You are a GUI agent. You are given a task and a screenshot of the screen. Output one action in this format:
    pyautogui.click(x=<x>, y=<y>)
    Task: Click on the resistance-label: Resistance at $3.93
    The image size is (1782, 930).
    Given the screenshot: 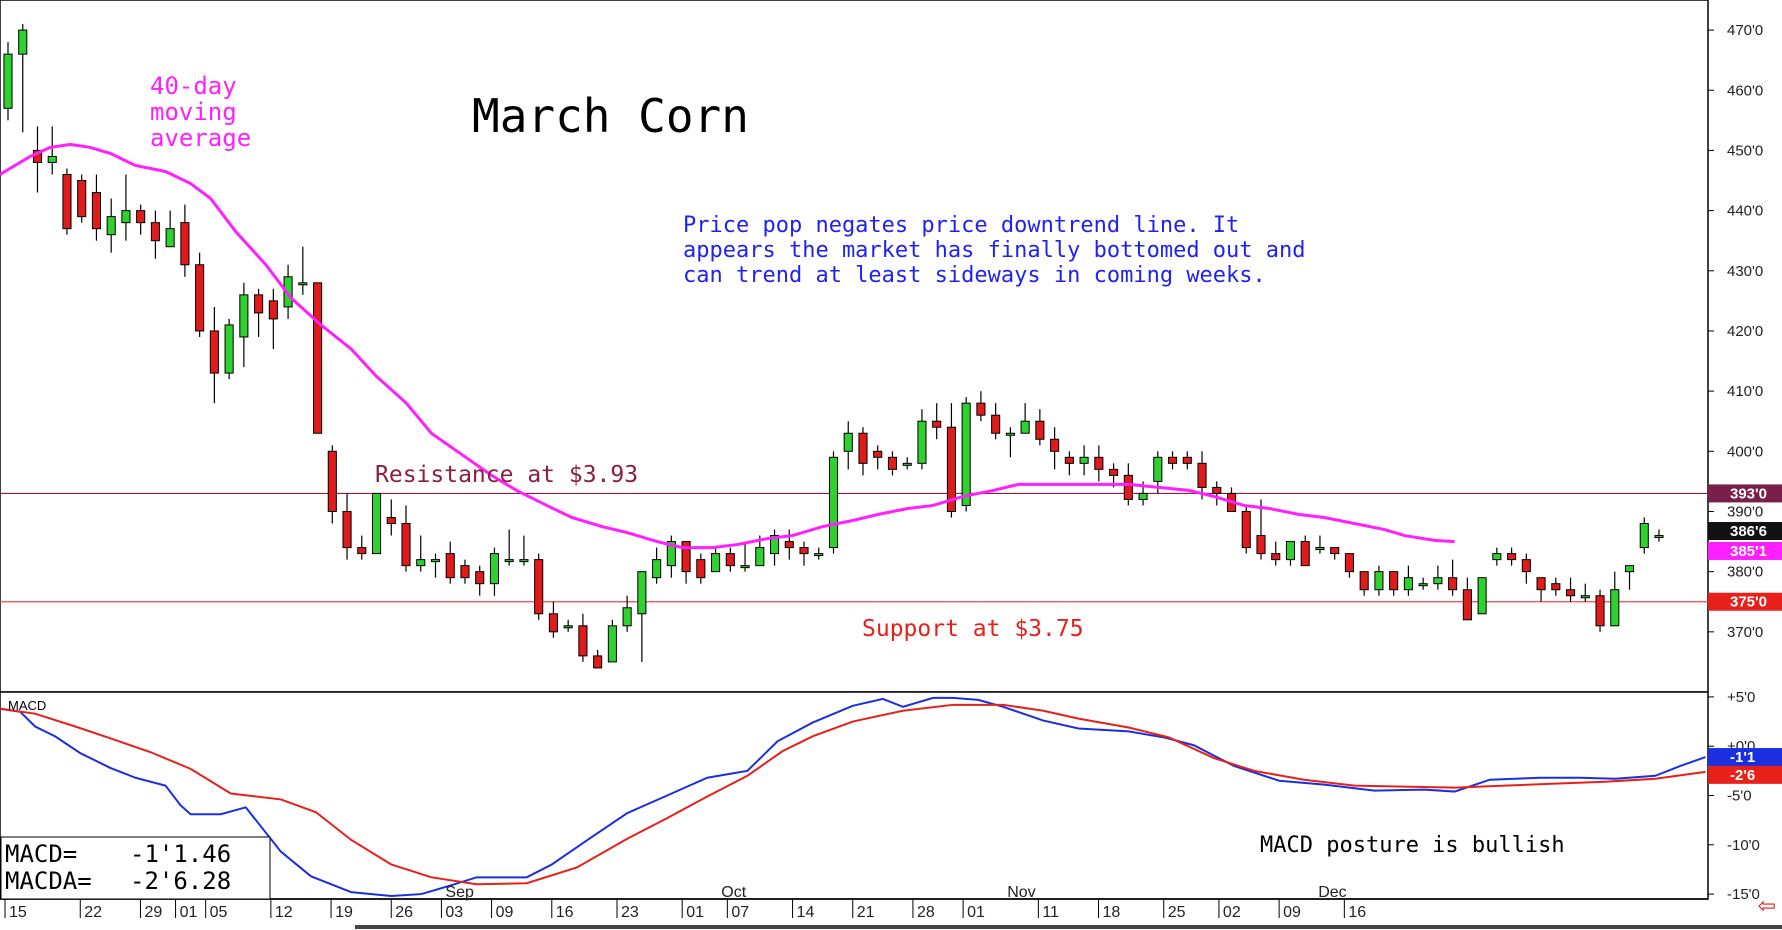 What is the action you would take?
    pyautogui.click(x=506, y=475)
    